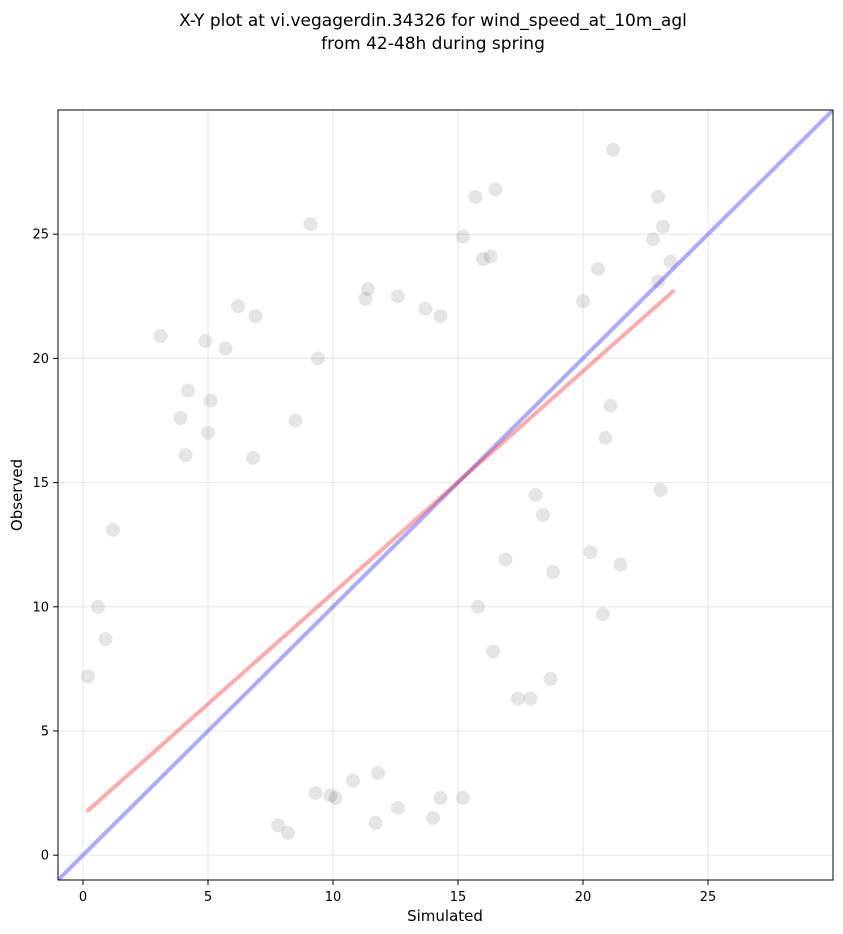 The height and width of the screenshot is (934, 843). Describe the element at coordinates (445, 916) in the screenshot. I see `x-axis-label: Simulated` at that location.